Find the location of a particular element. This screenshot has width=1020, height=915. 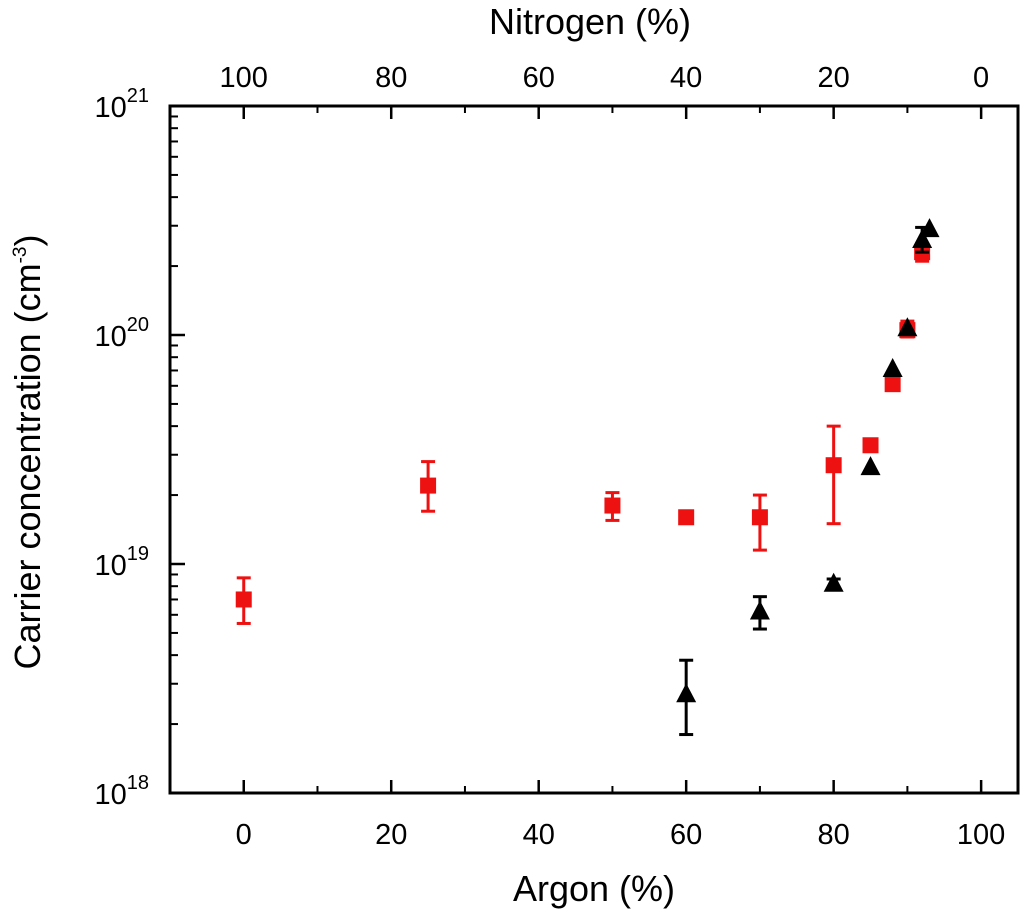

y-tick-label: 1019 is located at coordinates (121, 562).